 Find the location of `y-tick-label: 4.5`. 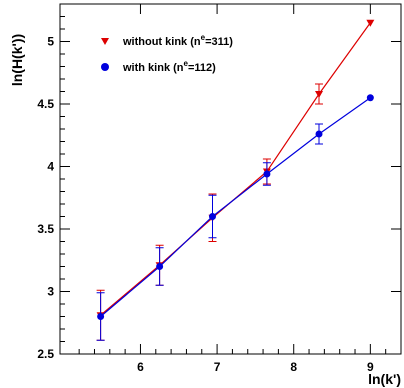

y-tick-label: 4.5 is located at coordinates (45, 104).